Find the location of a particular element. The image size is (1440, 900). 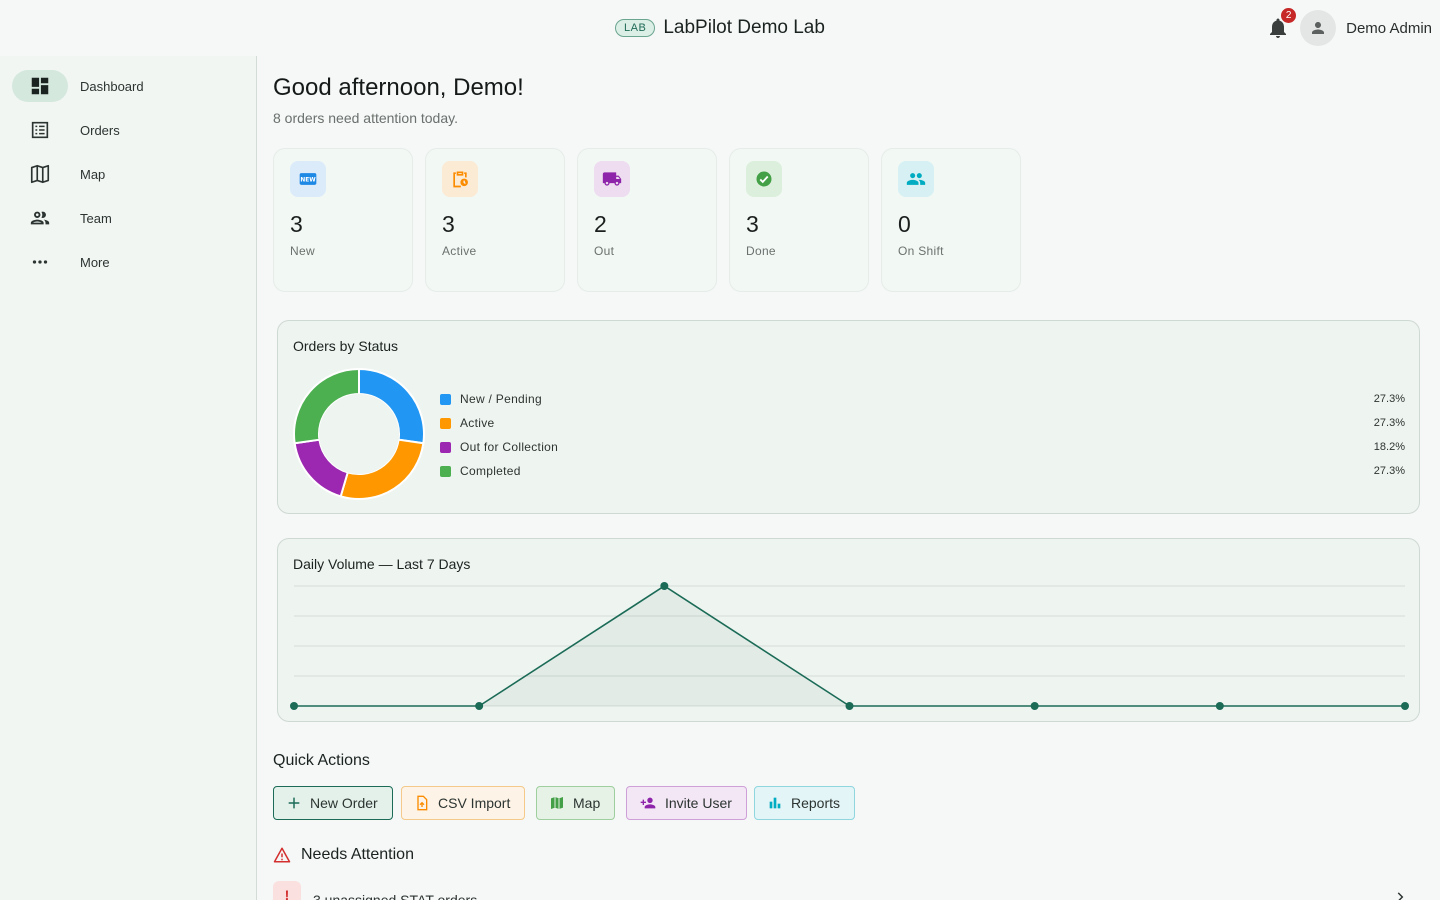

legend-label: Completed is located at coordinates (490, 471).